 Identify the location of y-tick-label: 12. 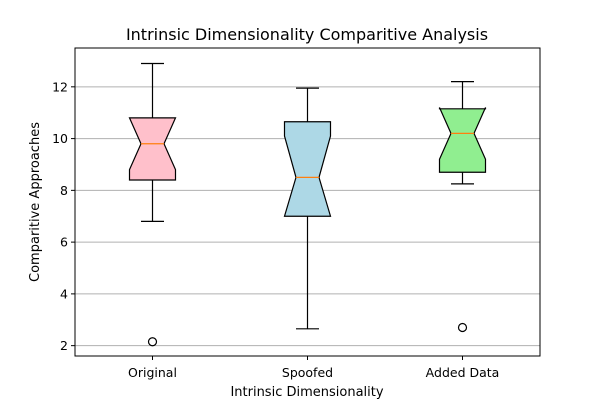
(60, 86).